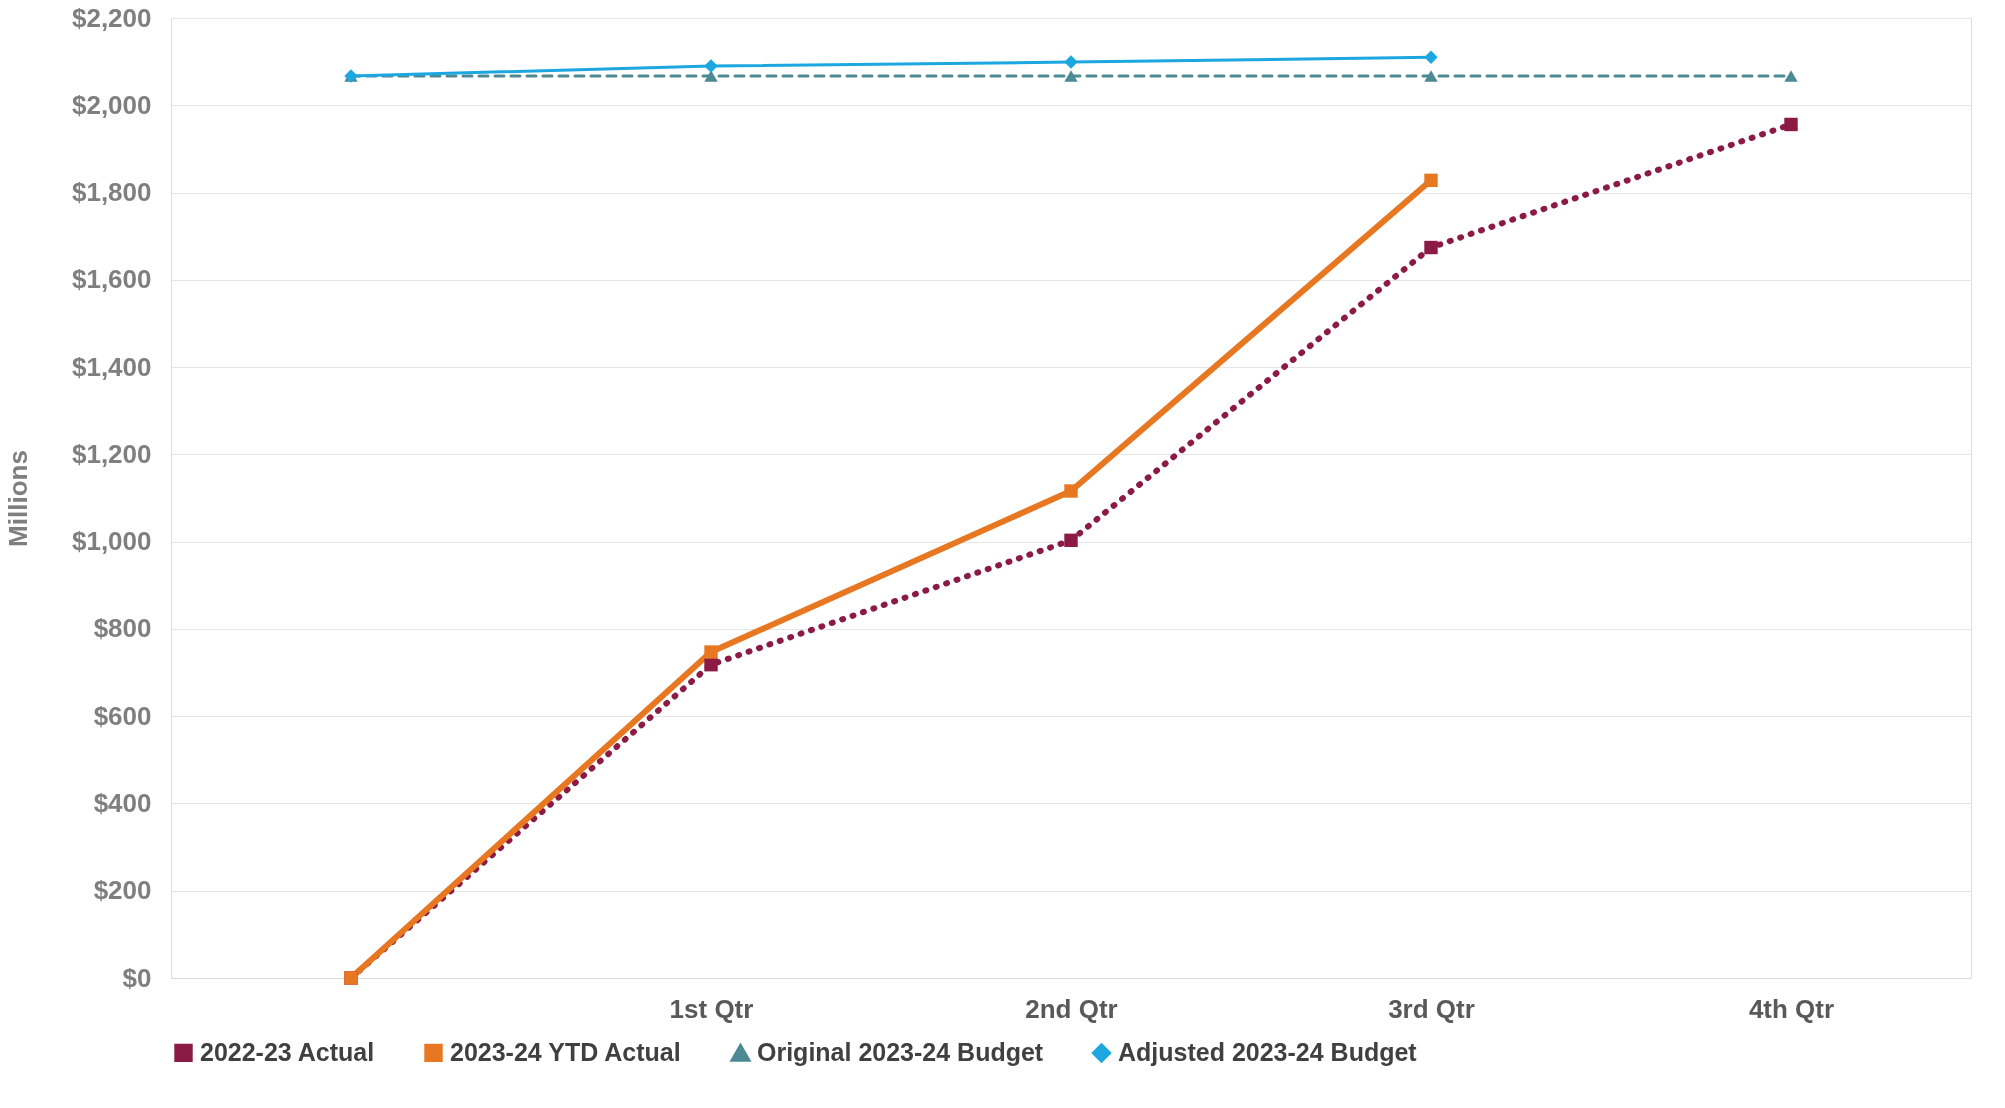 The image size is (2005, 1108). I want to click on y-tick-label: $400, so click(122, 802).